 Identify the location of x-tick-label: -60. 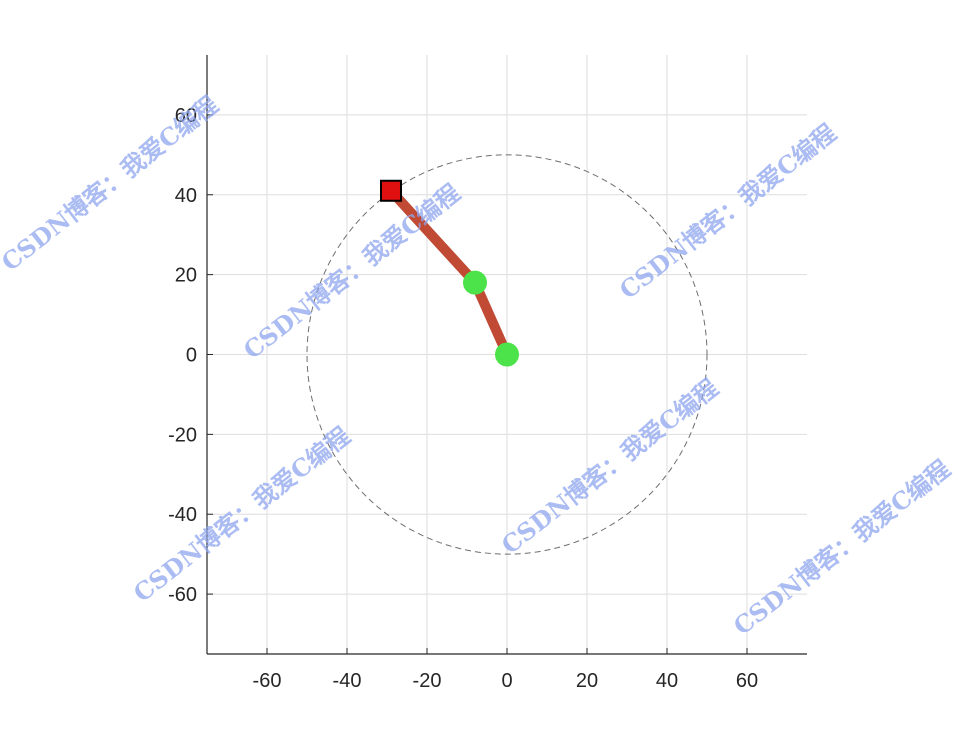
(267, 681).